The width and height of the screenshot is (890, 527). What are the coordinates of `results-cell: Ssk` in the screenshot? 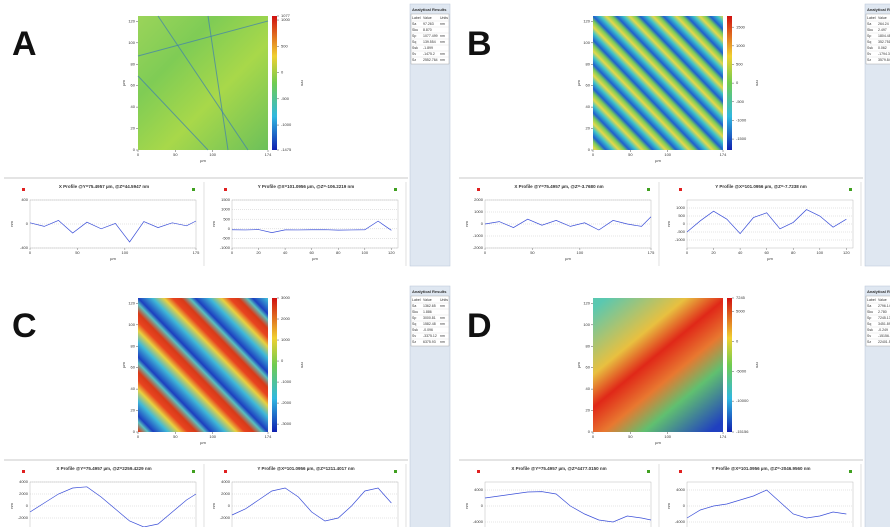 It's located at (415, 330).